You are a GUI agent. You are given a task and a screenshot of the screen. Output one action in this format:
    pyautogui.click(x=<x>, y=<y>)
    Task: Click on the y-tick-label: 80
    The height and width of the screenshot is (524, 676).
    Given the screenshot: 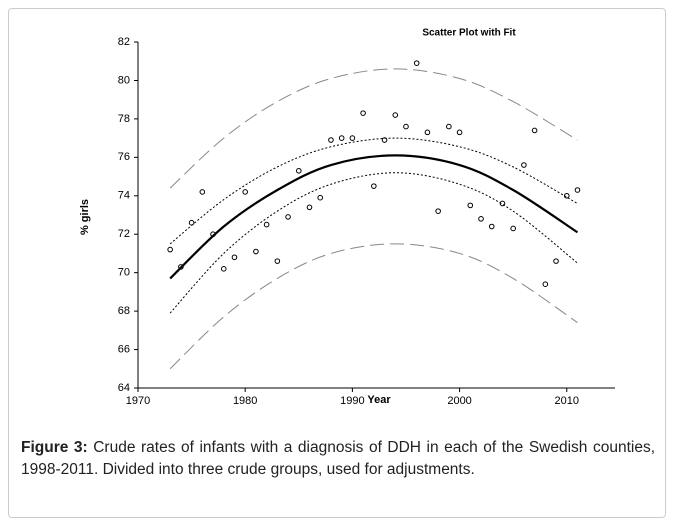 What is the action you would take?
    pyautogui.click(x=124, y=80)
    